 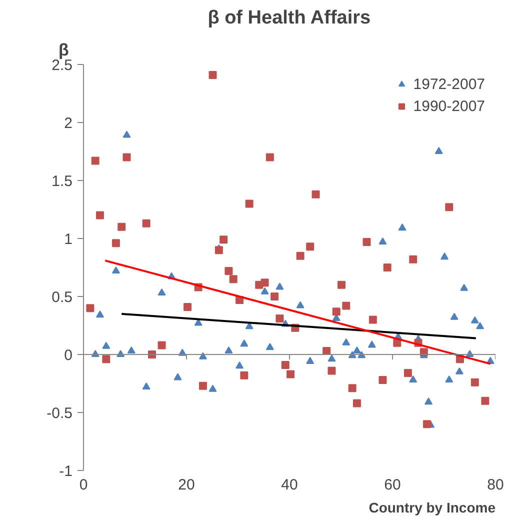 I want to click on y-tick-label: -0.5, so click(x=59, y=413).